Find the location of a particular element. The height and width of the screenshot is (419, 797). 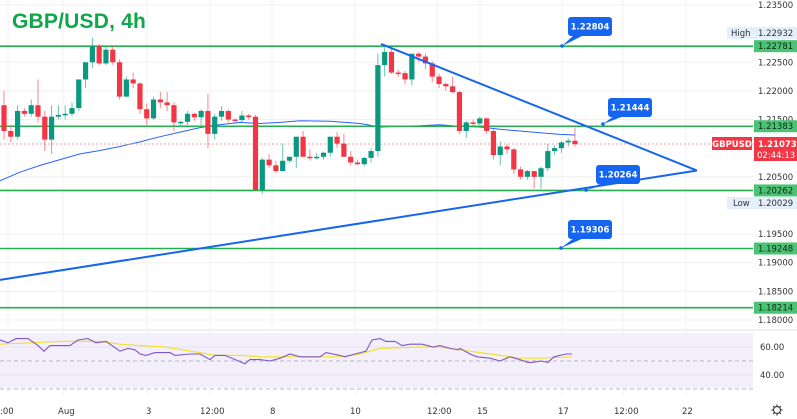

rsi-line is located at coordinates (286, 351).